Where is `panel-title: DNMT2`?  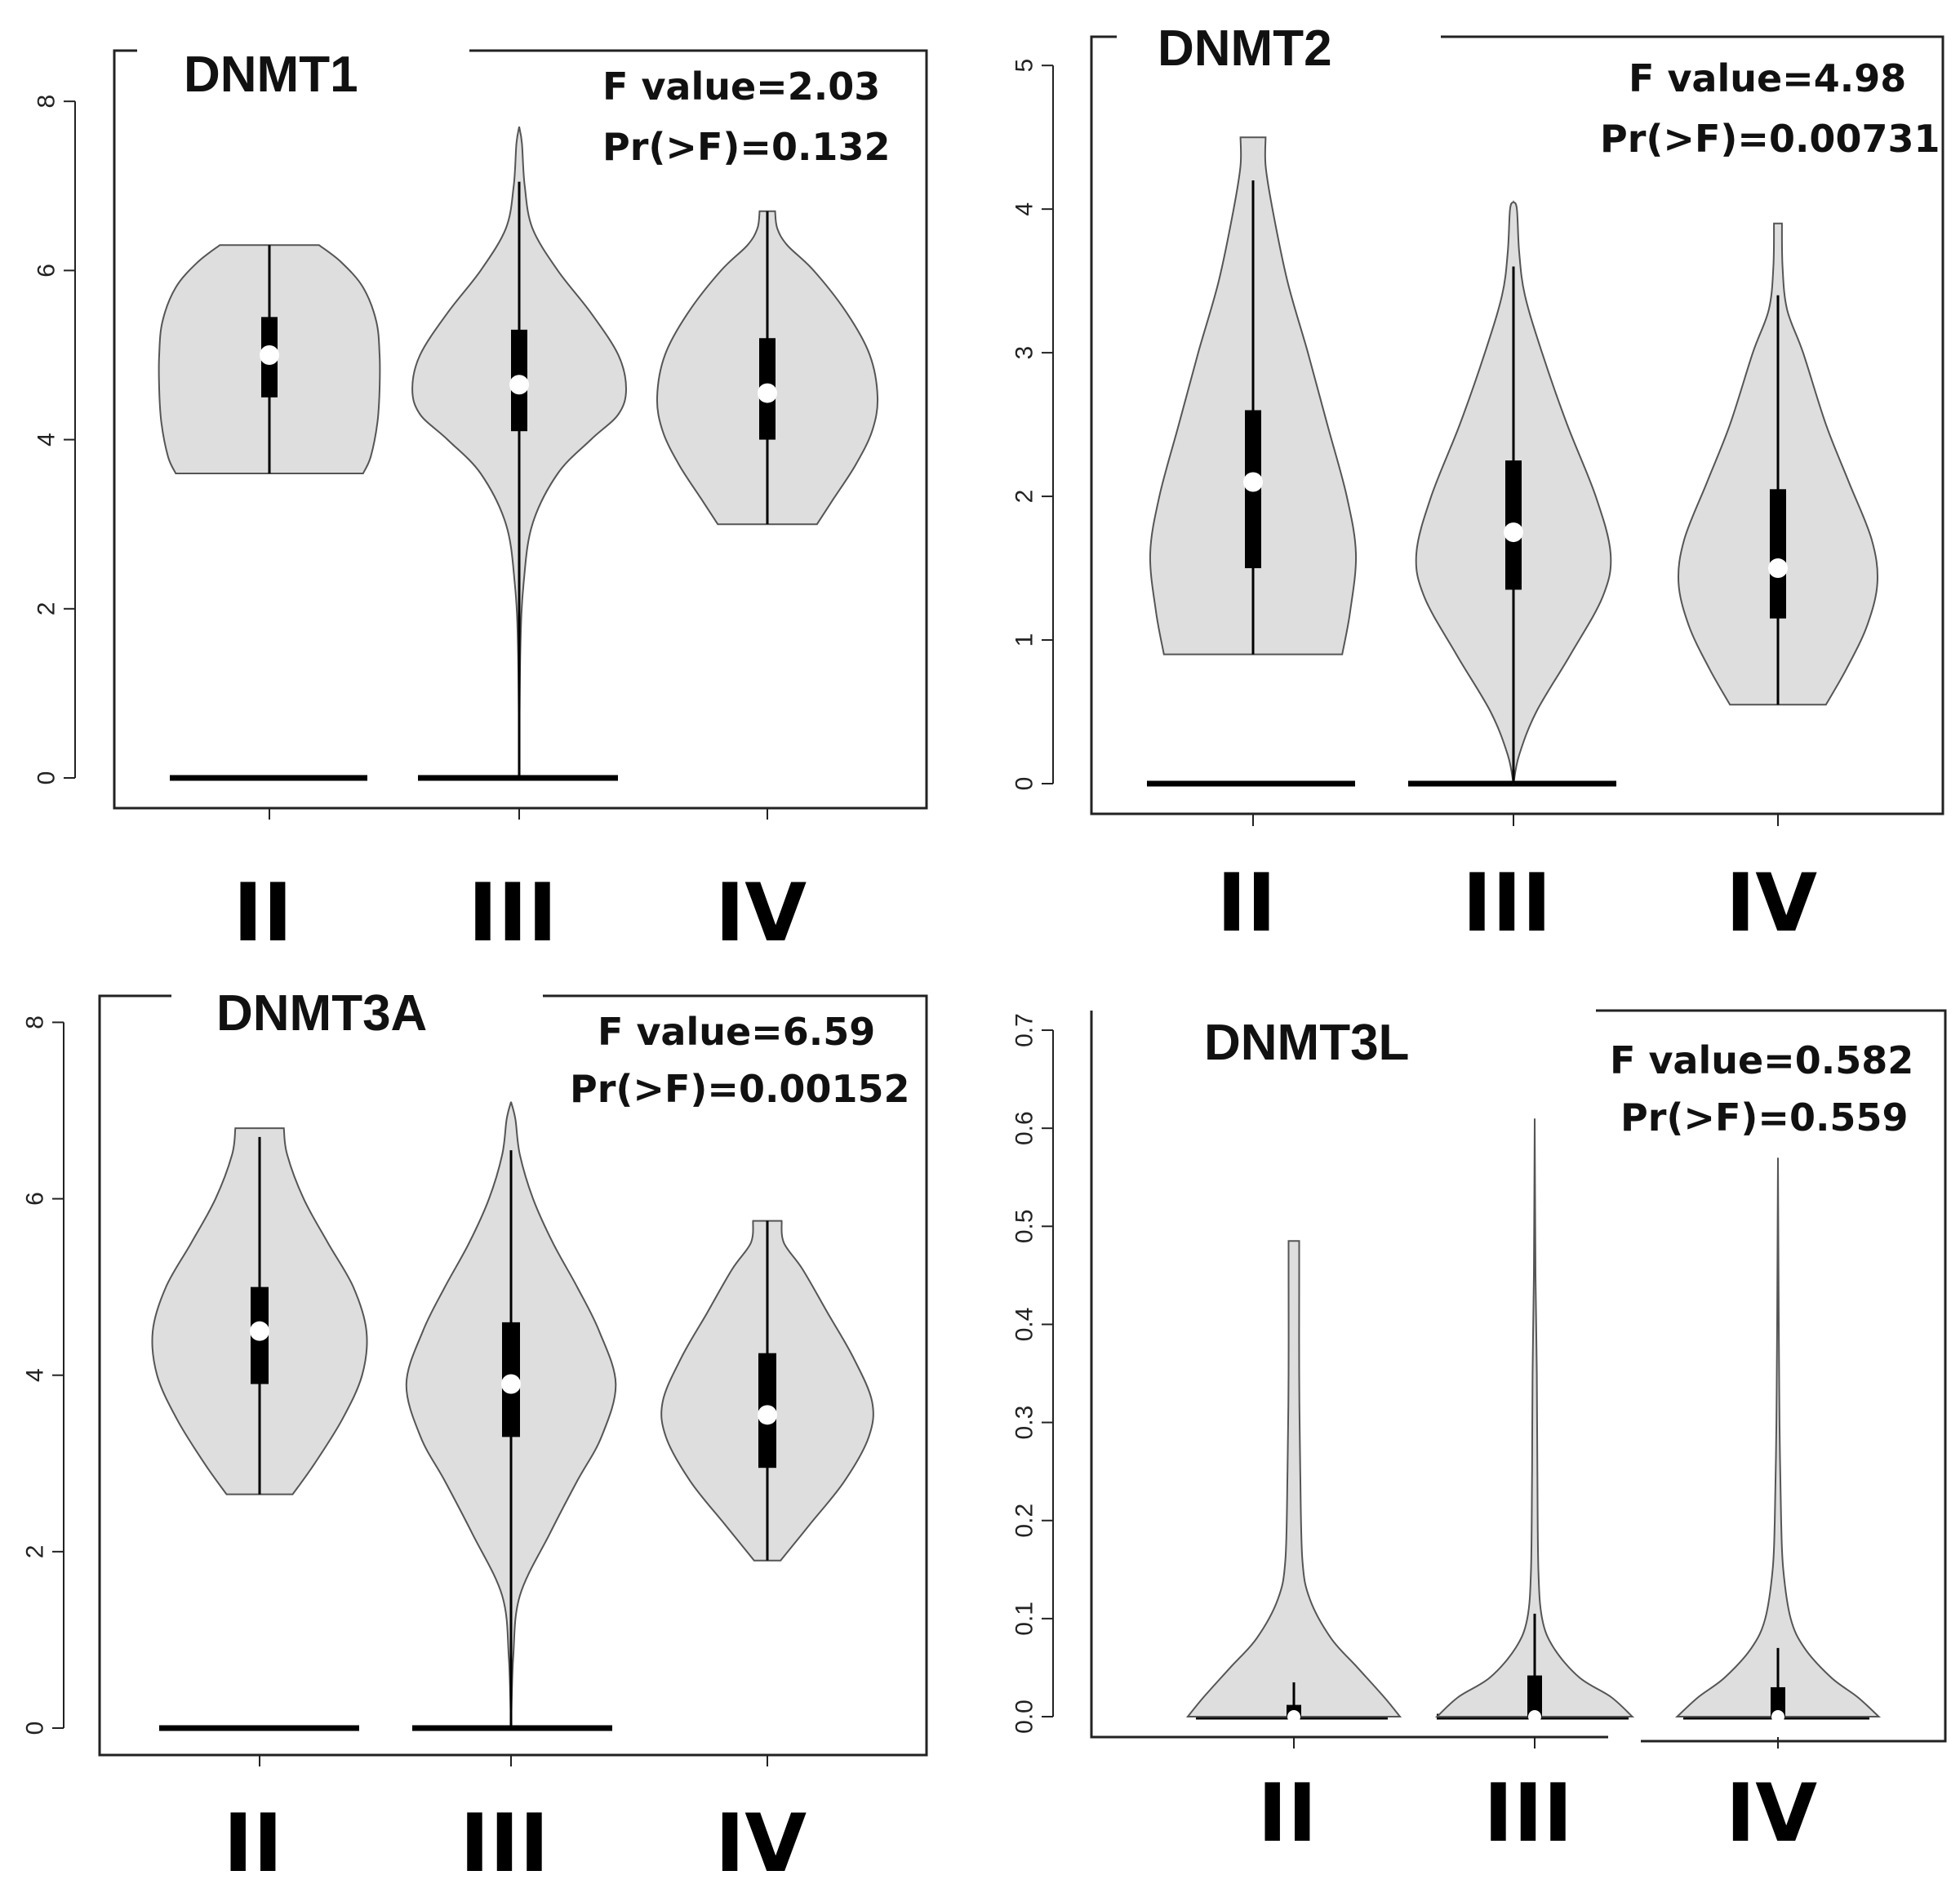 panel-title: DNMT2 is located at coordinates (1245, 48).